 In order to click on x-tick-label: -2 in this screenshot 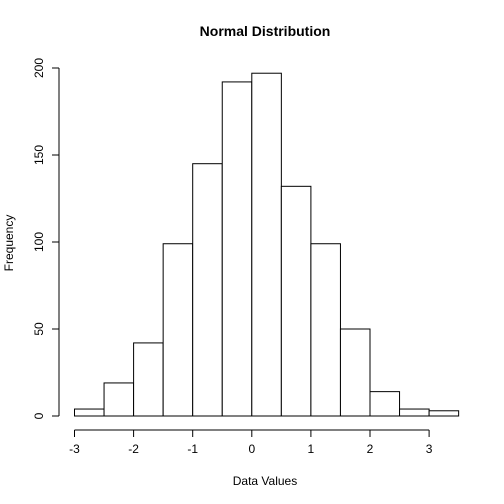, I will do `click(133, 449)`.